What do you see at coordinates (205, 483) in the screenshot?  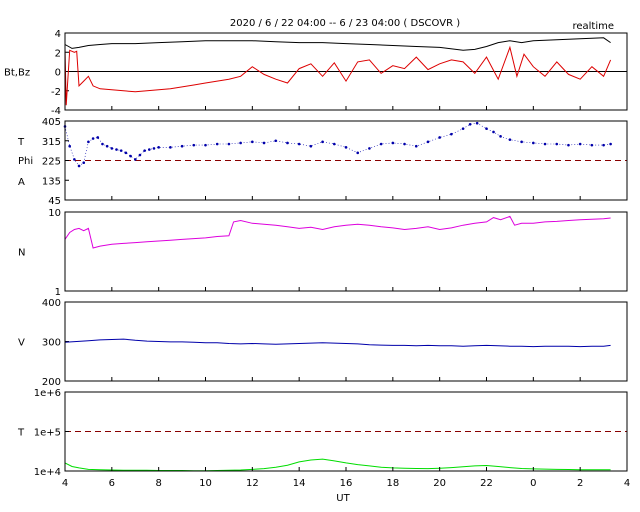 I see `x-tick-label: 10` at bounding box center [205, 483].